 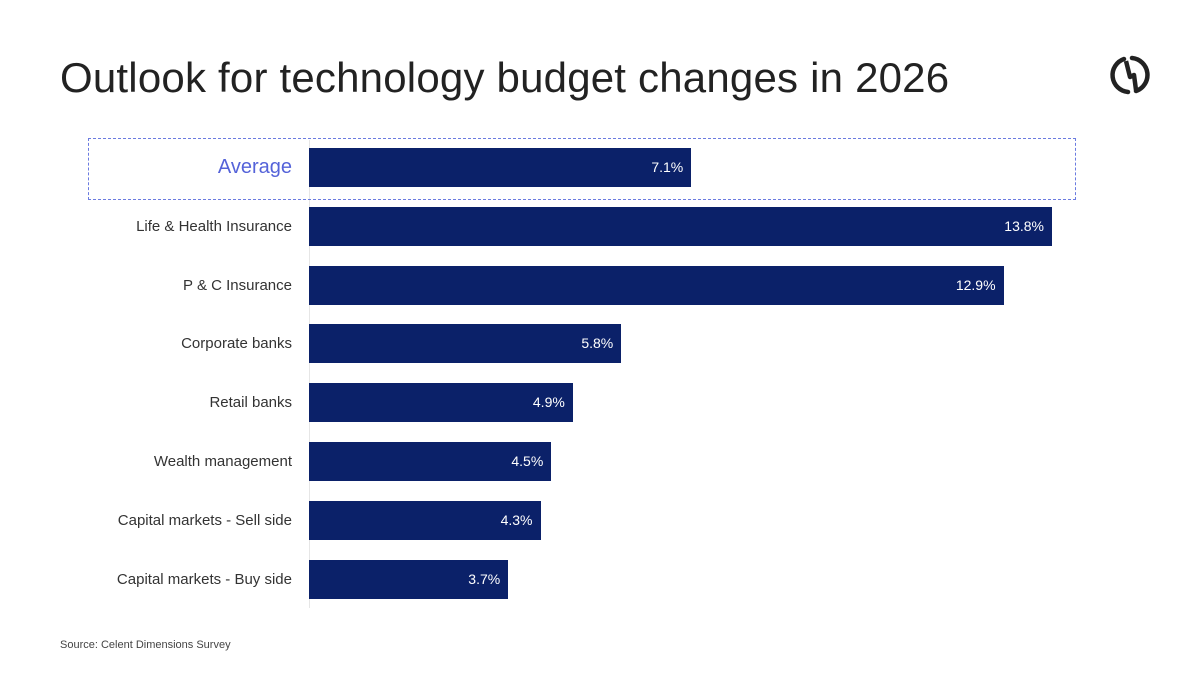 What do you see at coordinates (145, 645) in the screenshot?
I see `source-note: Source: Celent Dimensions Survey` at bounding box center [145, 645].